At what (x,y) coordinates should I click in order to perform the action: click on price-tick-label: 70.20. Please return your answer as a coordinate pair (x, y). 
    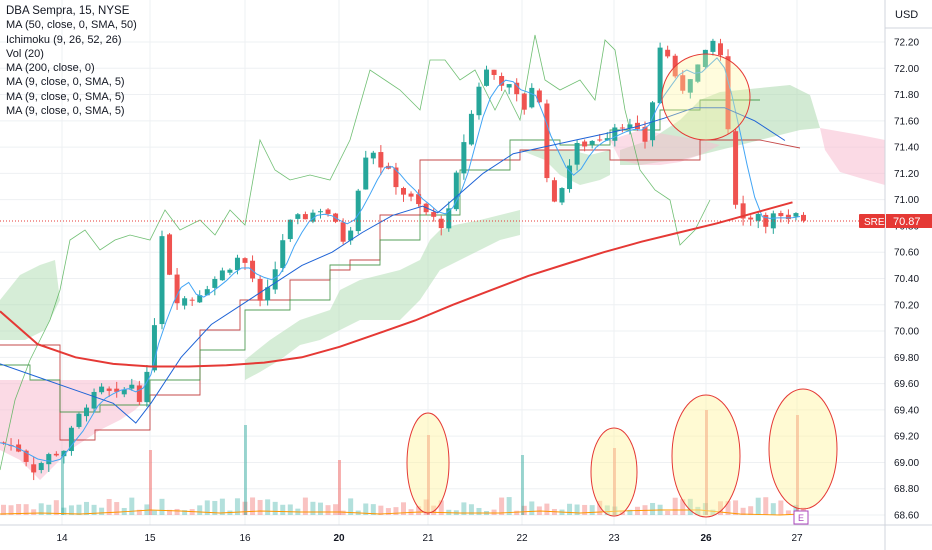
    Looking at the image, I should click on (906, 305).